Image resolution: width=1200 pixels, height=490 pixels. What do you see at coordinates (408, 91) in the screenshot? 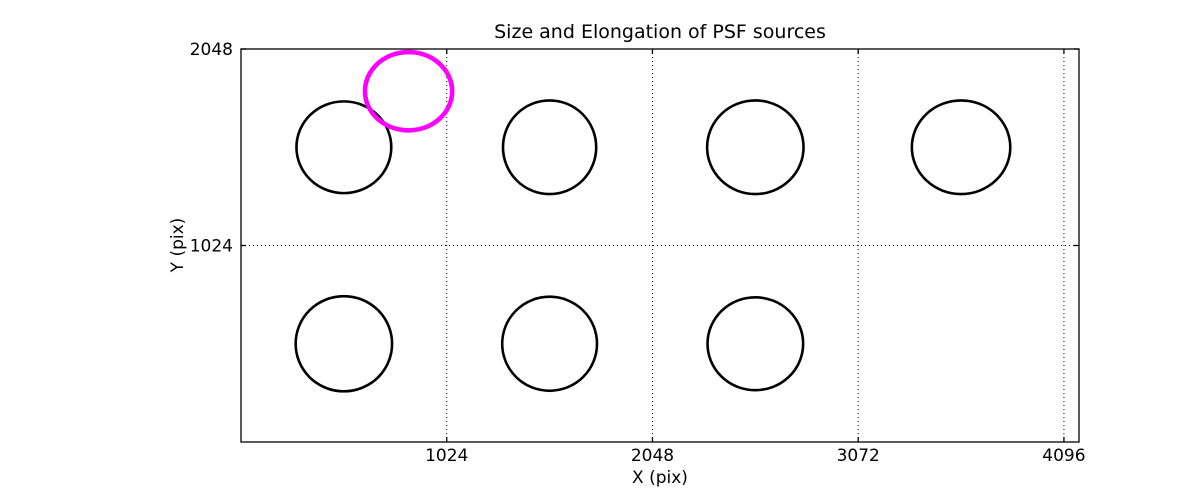
I see `highlighted-psf-ellipse` at bounding box center [408, 91].